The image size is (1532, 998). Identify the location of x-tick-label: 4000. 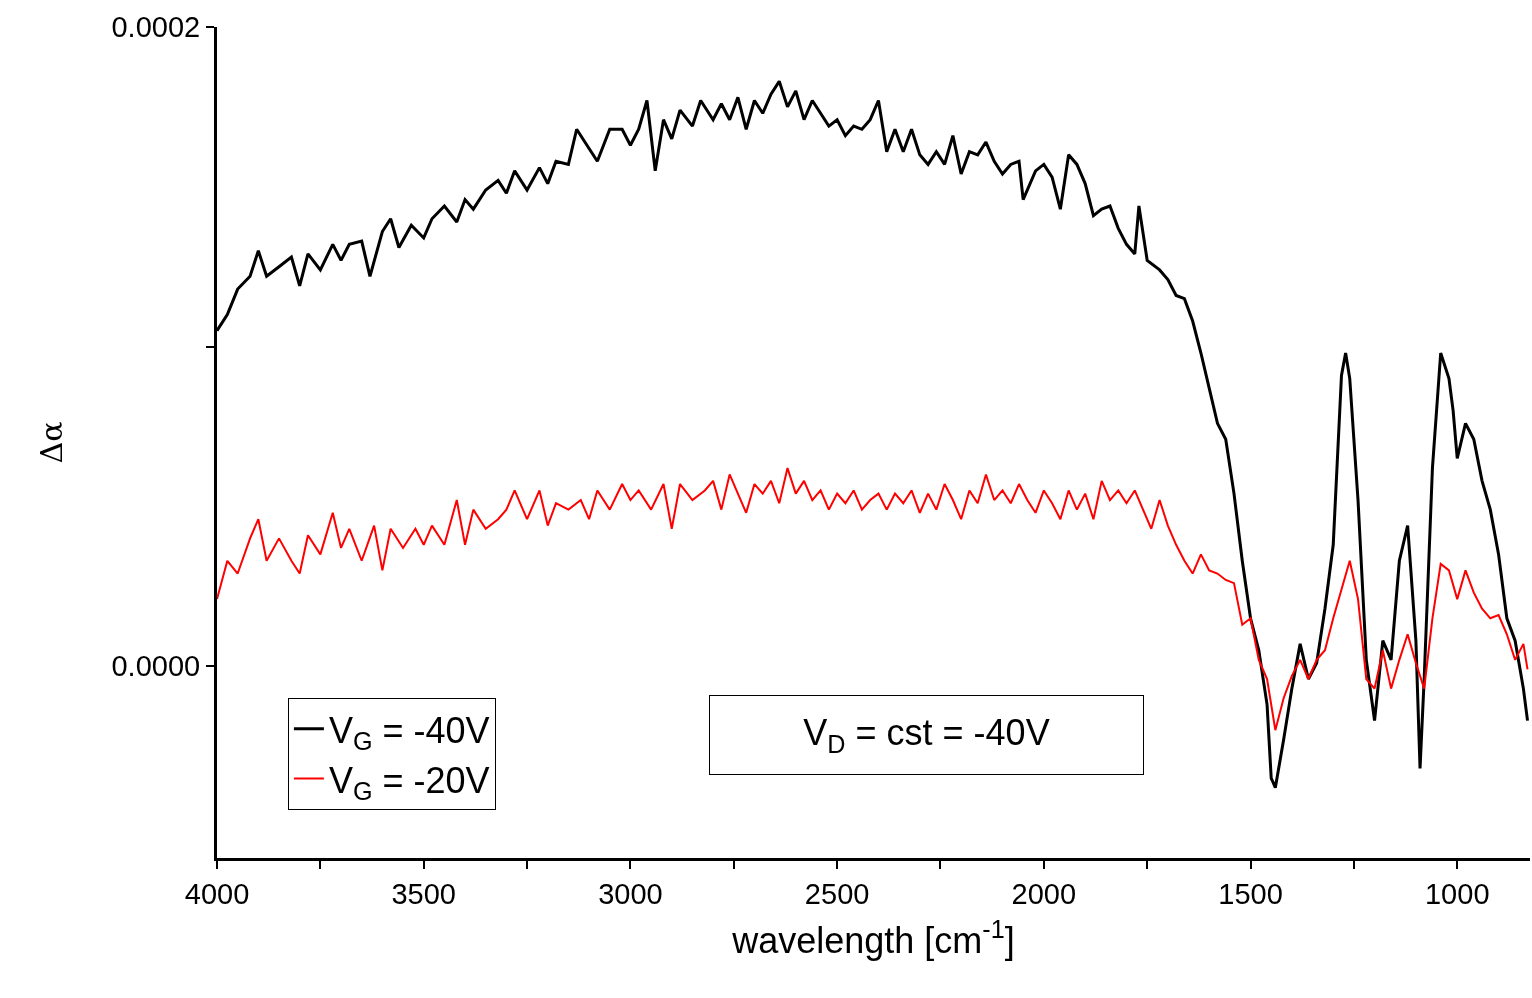
(217, 893).